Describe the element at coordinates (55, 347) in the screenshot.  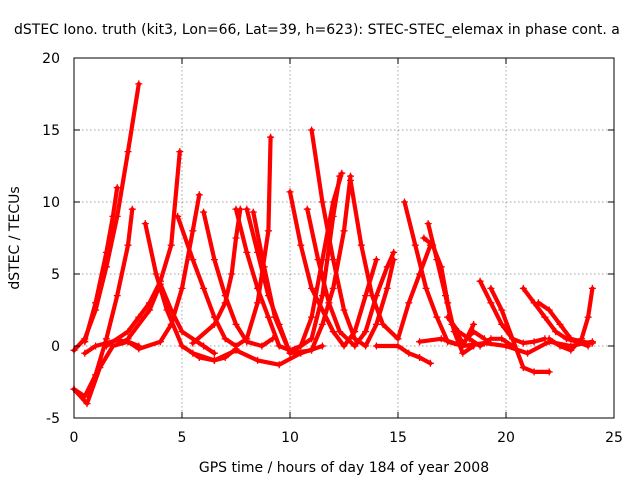
I see `y-tick-label: 0` at that location.